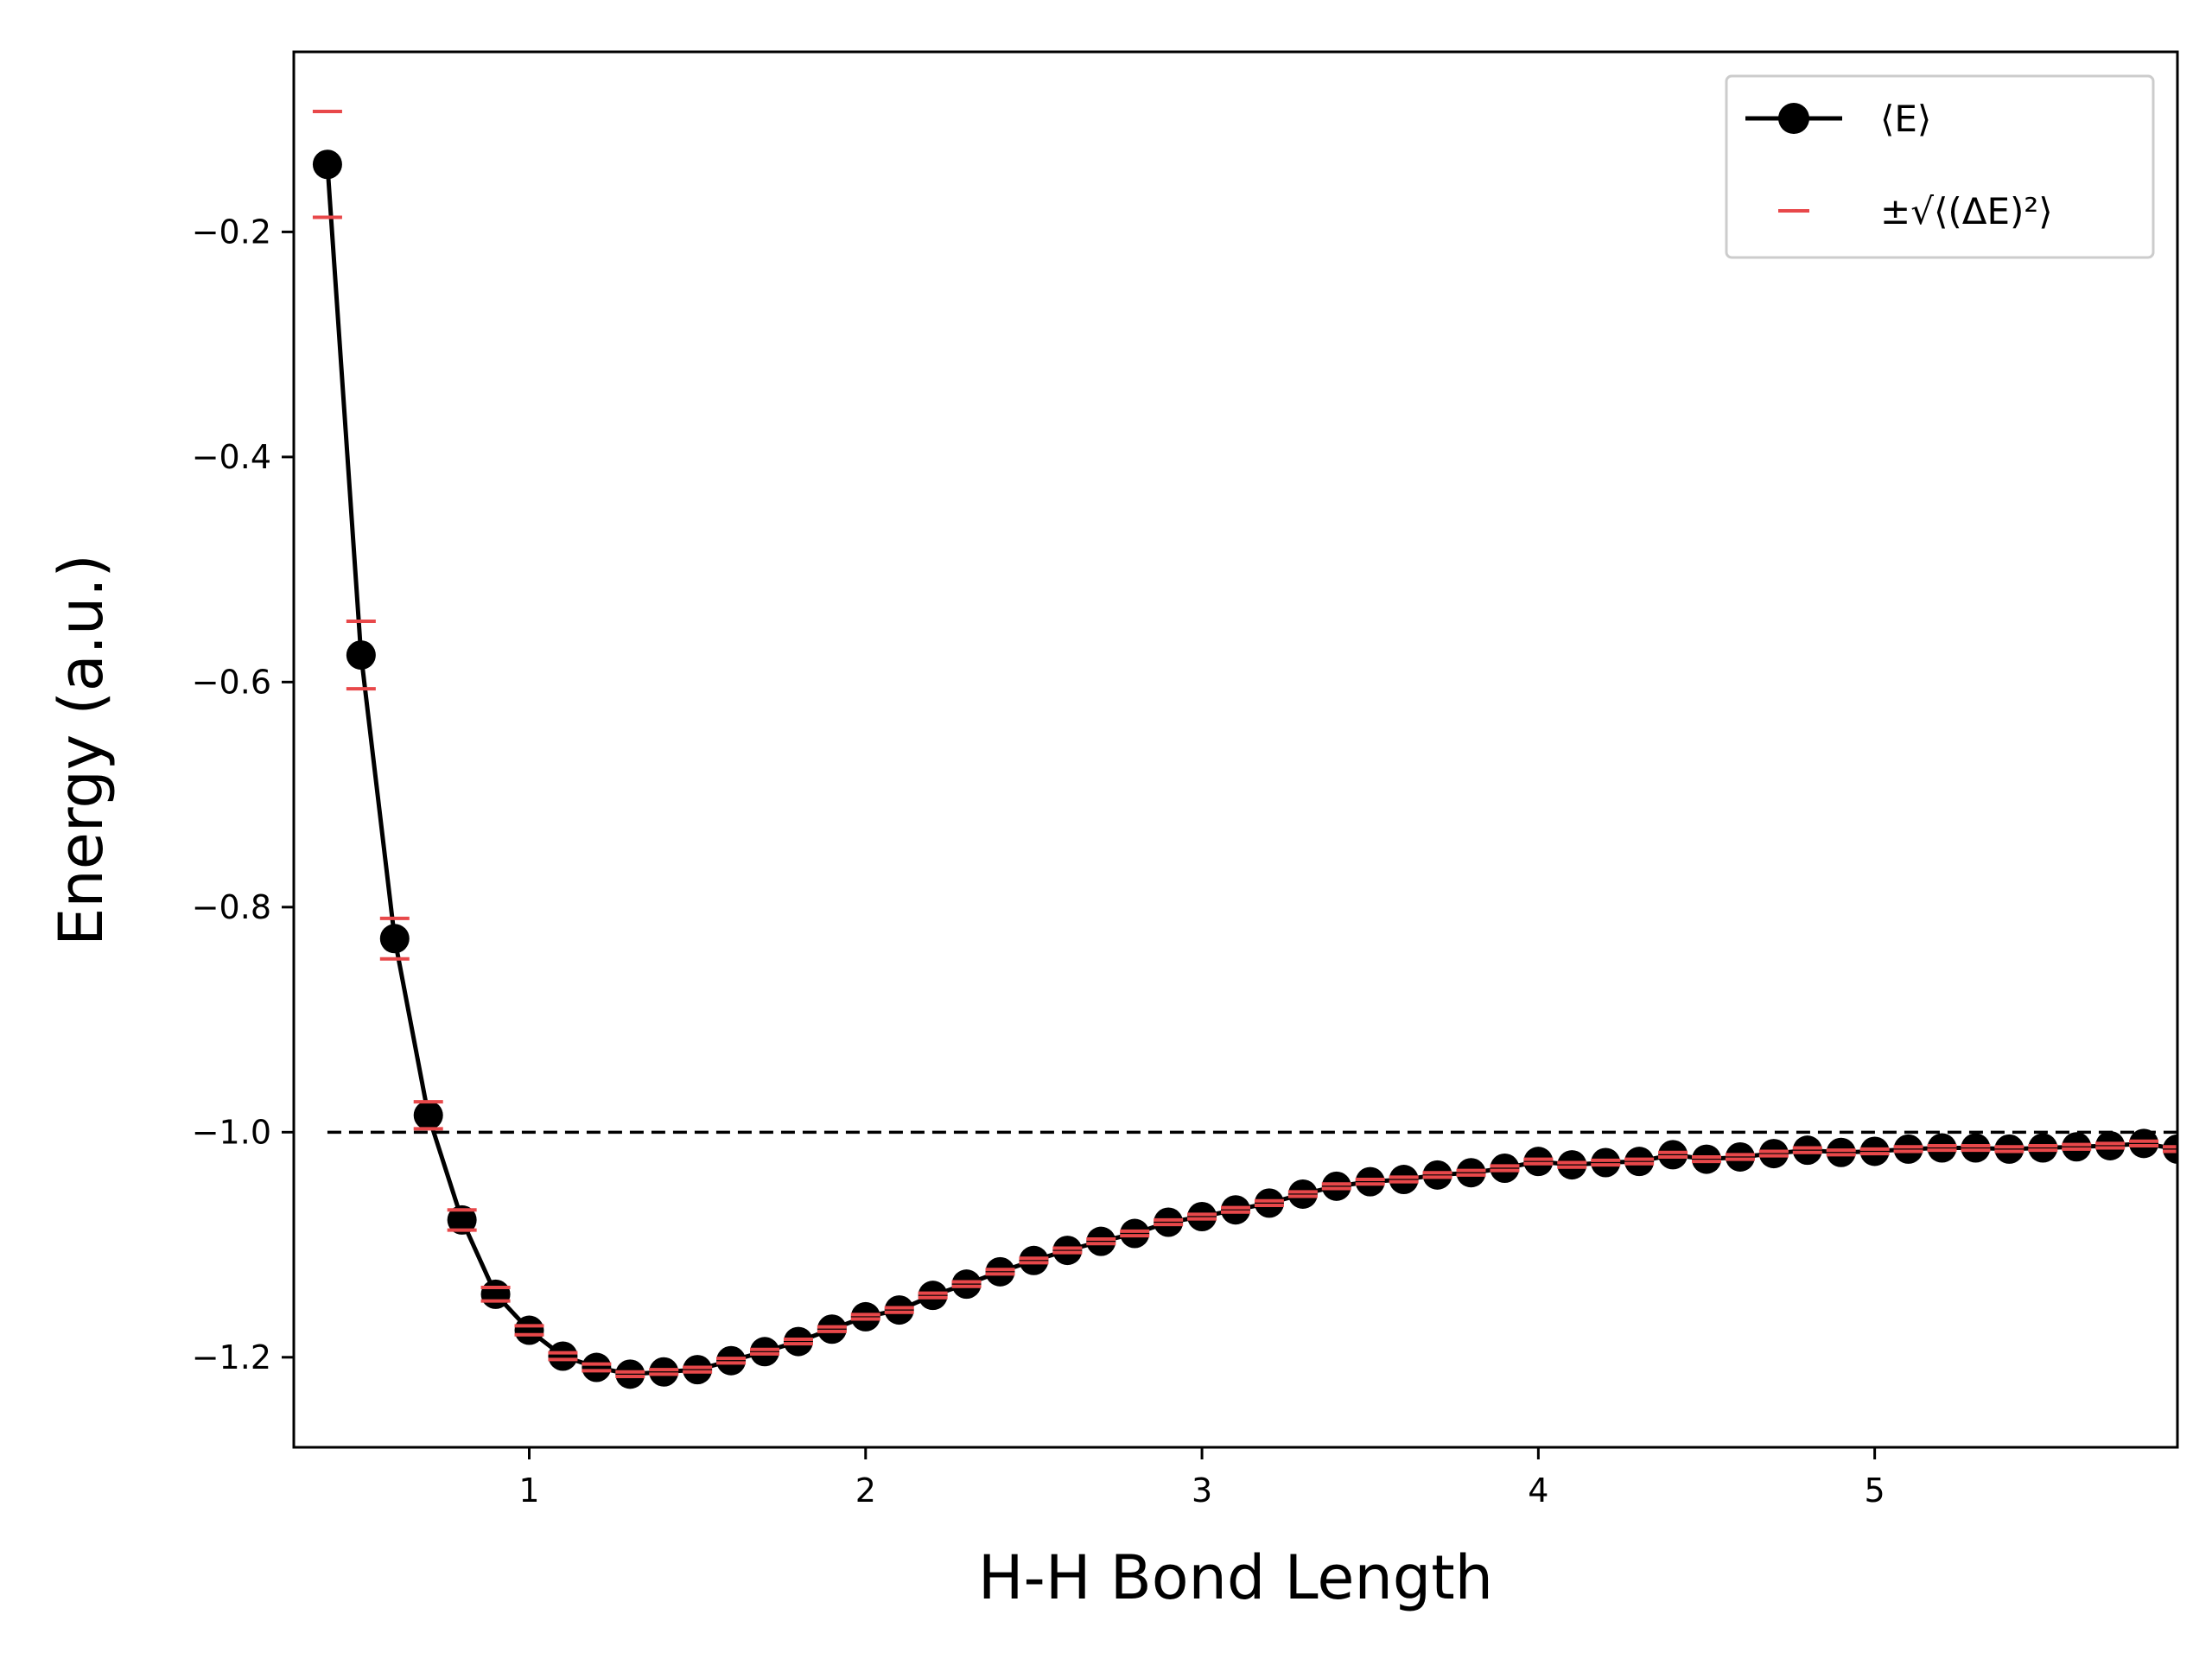 This screenshot has height=1659, width=2212. Describe the element at coordinates (81, 750) in the screenshot. I see `y-axis-label: Energy (a.u.)` at that location.